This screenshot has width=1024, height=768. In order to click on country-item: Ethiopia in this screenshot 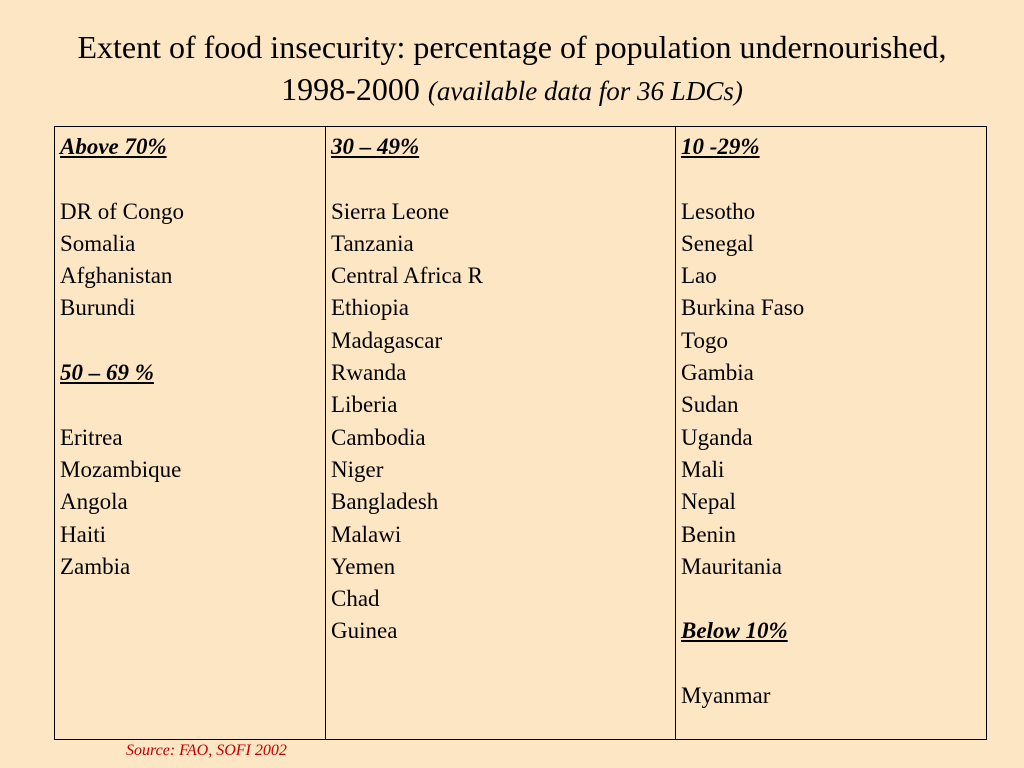, I will do `click(370, 308)`.